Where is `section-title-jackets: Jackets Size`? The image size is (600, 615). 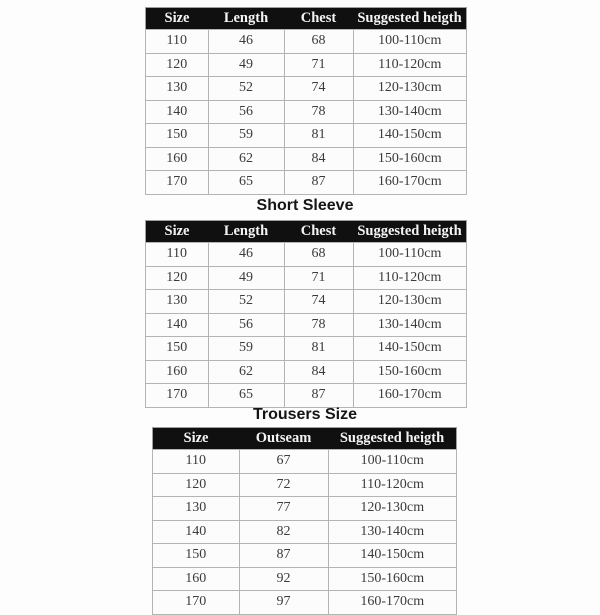
section-title-jackets: Jackets Size is located at coordinates (305, 2).